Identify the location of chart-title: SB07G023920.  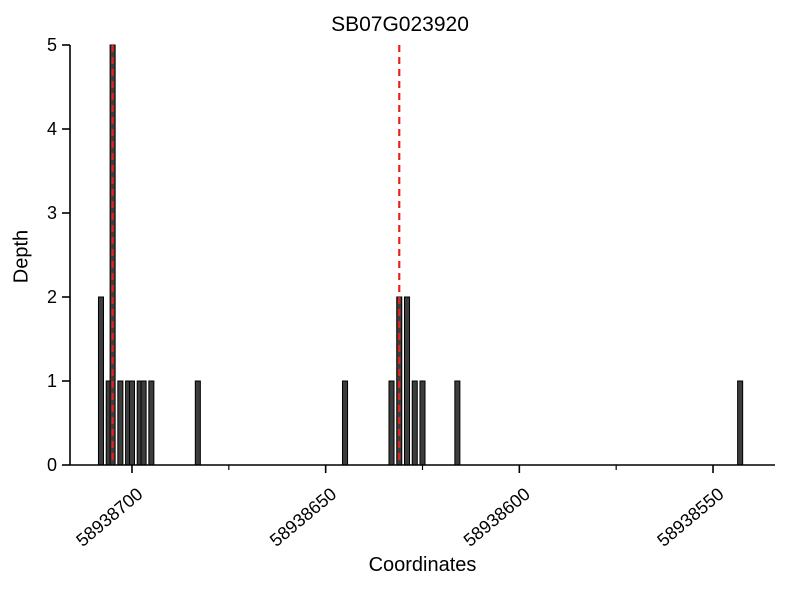
(400, 24).